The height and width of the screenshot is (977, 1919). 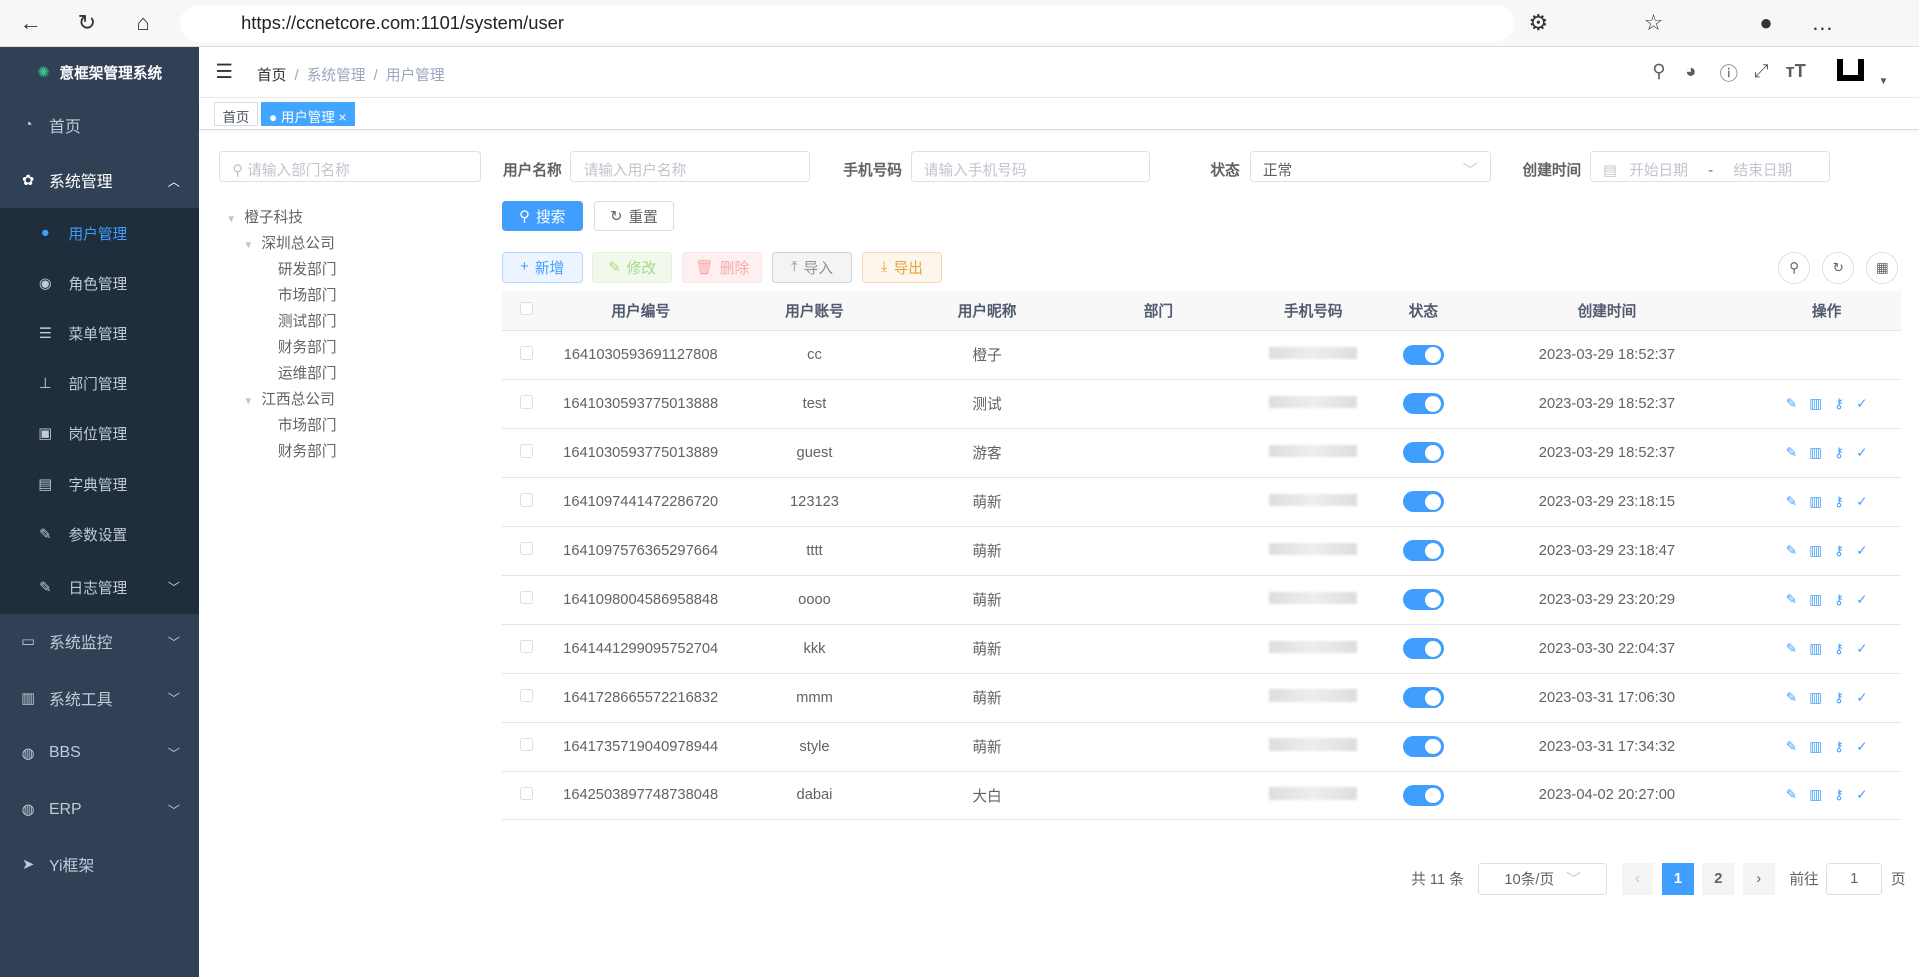 I want to click on sidebar-item-log: ✎ 日志管理 ﹀, so click(x=99, y=588).